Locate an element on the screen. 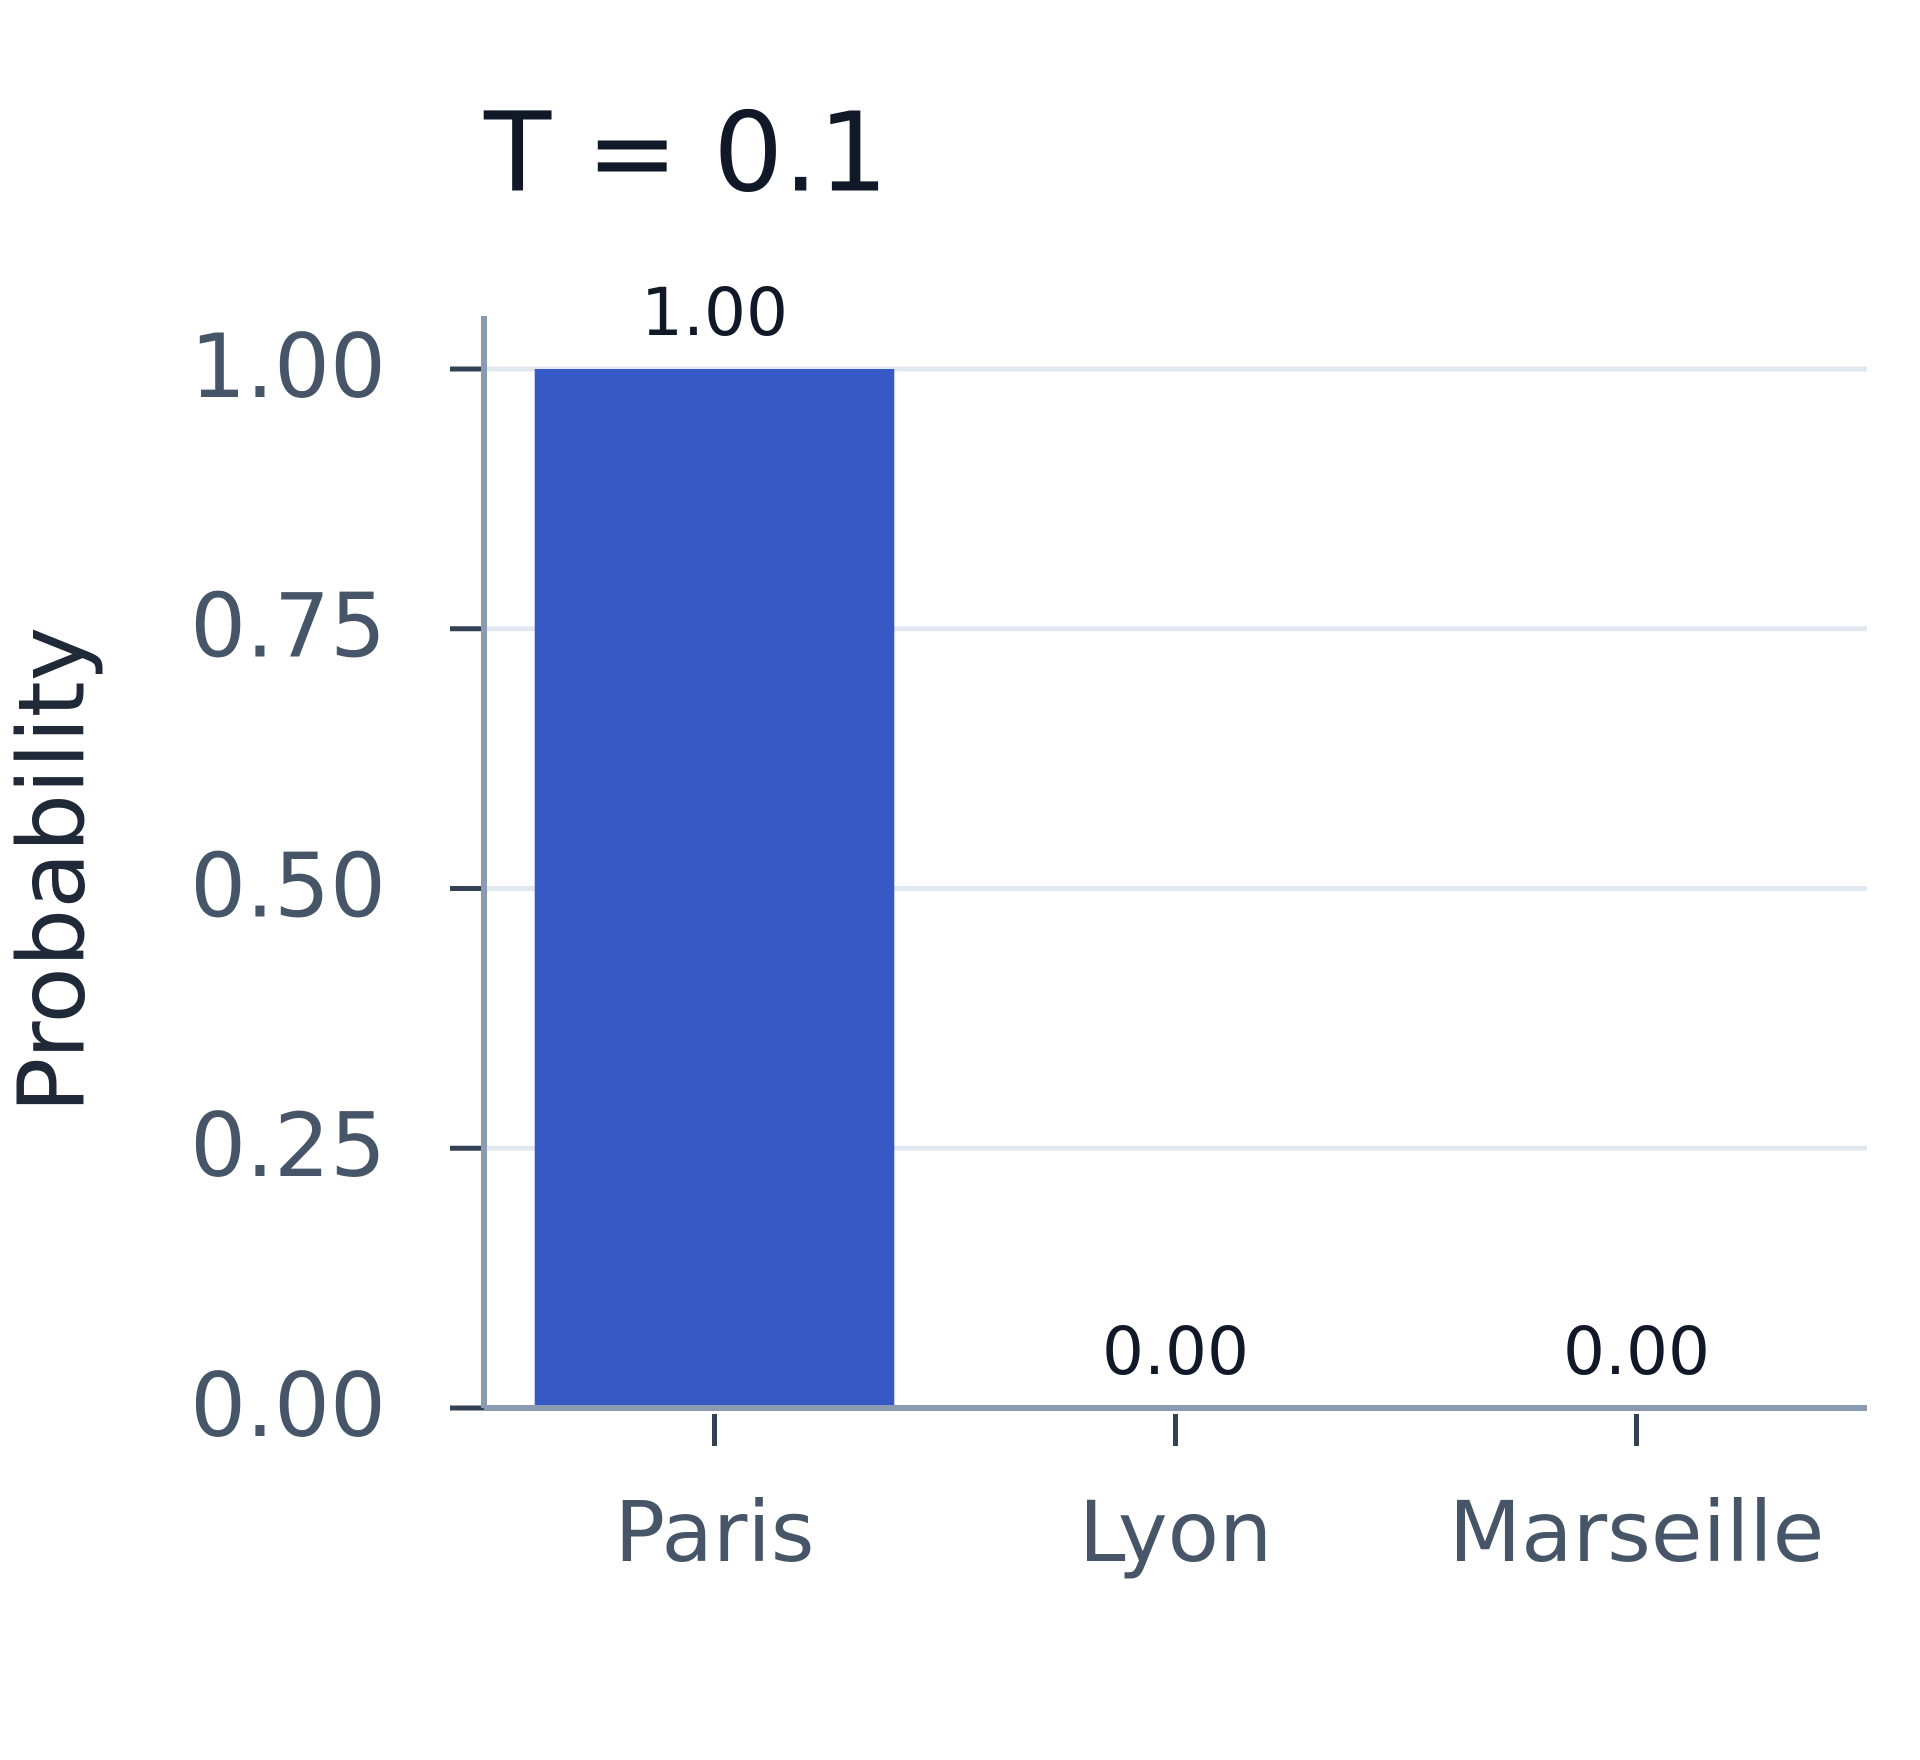 This screenshot has height=1760, width=1920. value-label: 1.00 is located at coordinates (714, 312).